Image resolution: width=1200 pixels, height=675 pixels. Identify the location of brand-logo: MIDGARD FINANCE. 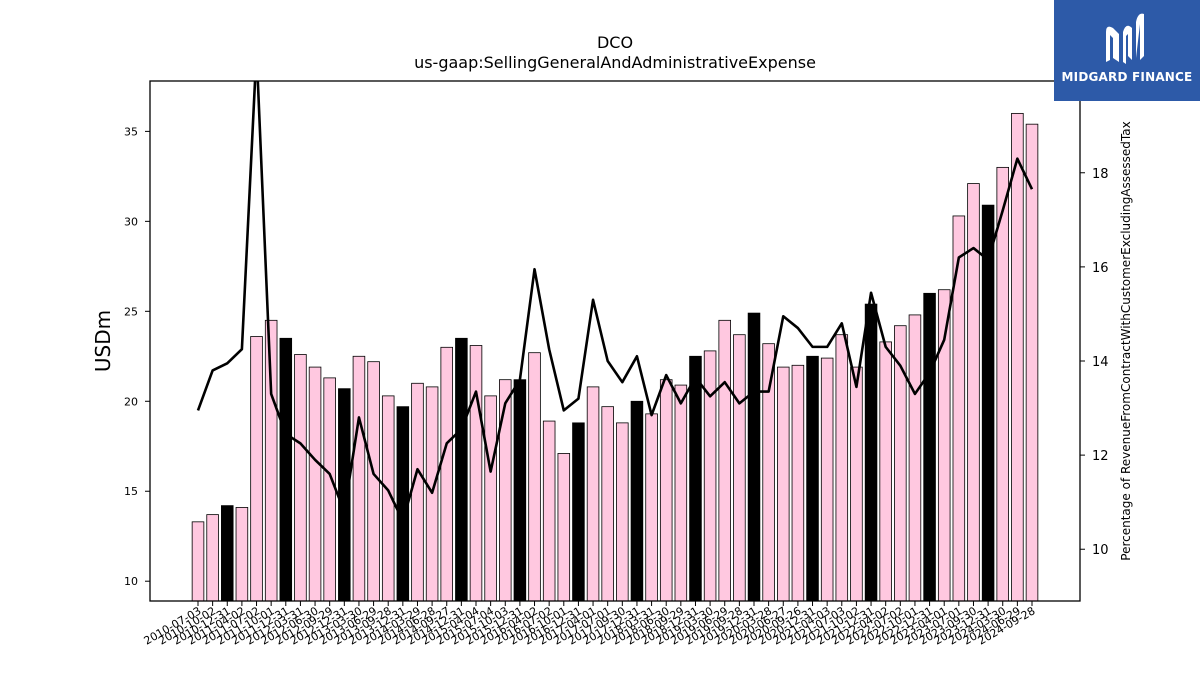
(1127, 50).